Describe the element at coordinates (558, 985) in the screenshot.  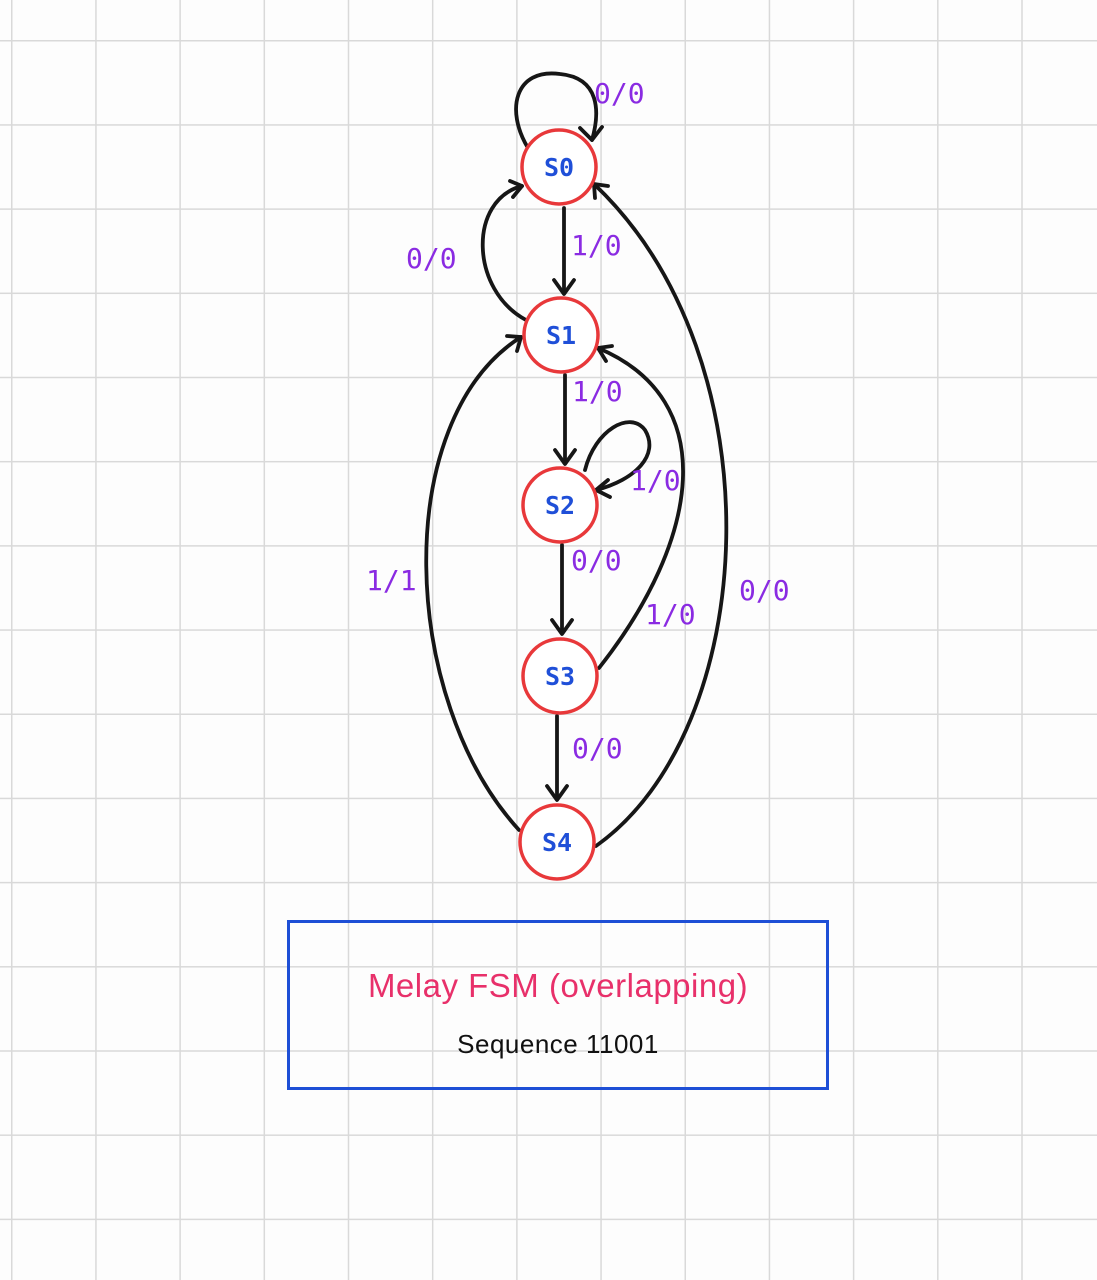
I see `diagram-title: Melay FSM (overlapping)` at that location.